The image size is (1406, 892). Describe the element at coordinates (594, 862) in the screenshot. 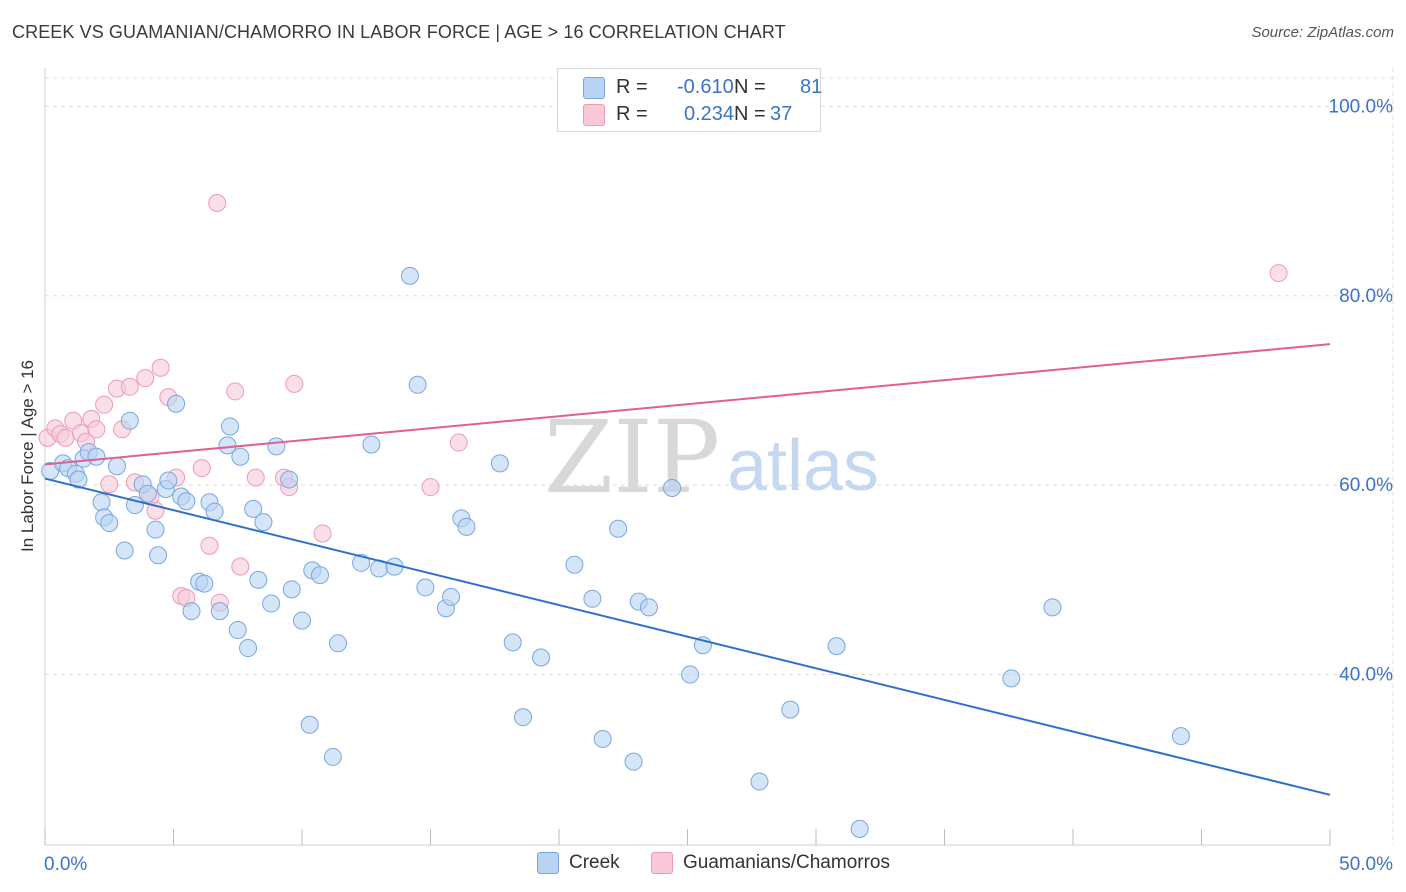

I see `creek-legend-label: Creek` at that location.